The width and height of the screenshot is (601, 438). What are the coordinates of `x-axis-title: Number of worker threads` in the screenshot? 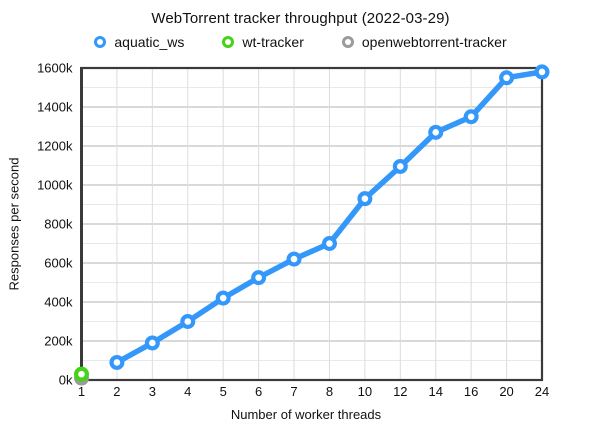 It's located at (306, 414).